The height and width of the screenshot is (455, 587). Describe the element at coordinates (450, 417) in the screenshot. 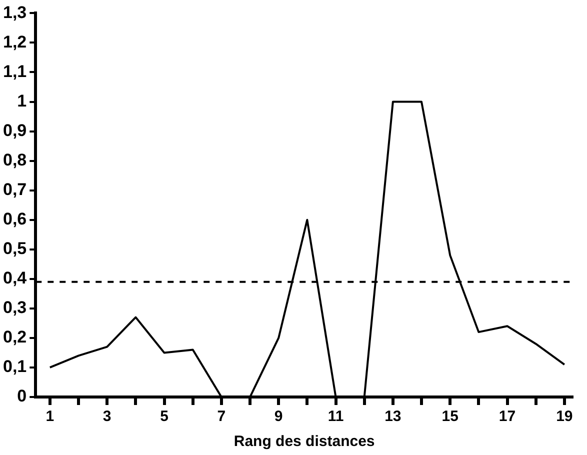

I see `x-tick-label: 15` at that location.